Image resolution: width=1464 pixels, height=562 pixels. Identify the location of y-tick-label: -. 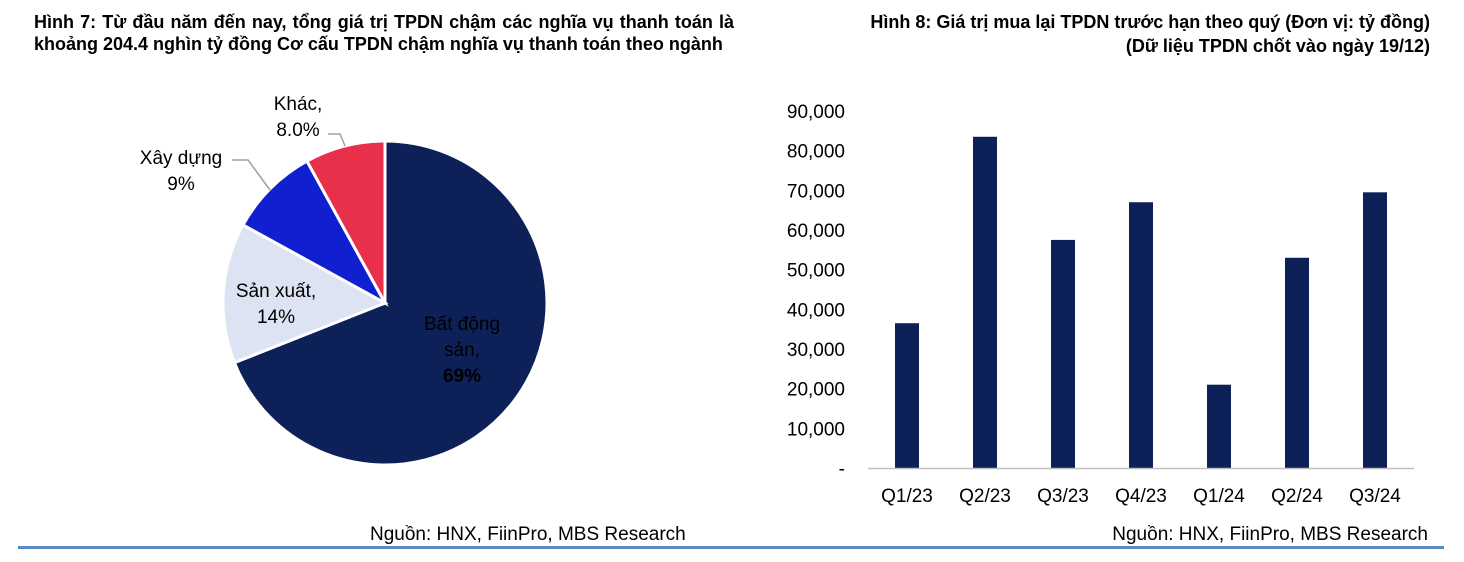
(842, 469).